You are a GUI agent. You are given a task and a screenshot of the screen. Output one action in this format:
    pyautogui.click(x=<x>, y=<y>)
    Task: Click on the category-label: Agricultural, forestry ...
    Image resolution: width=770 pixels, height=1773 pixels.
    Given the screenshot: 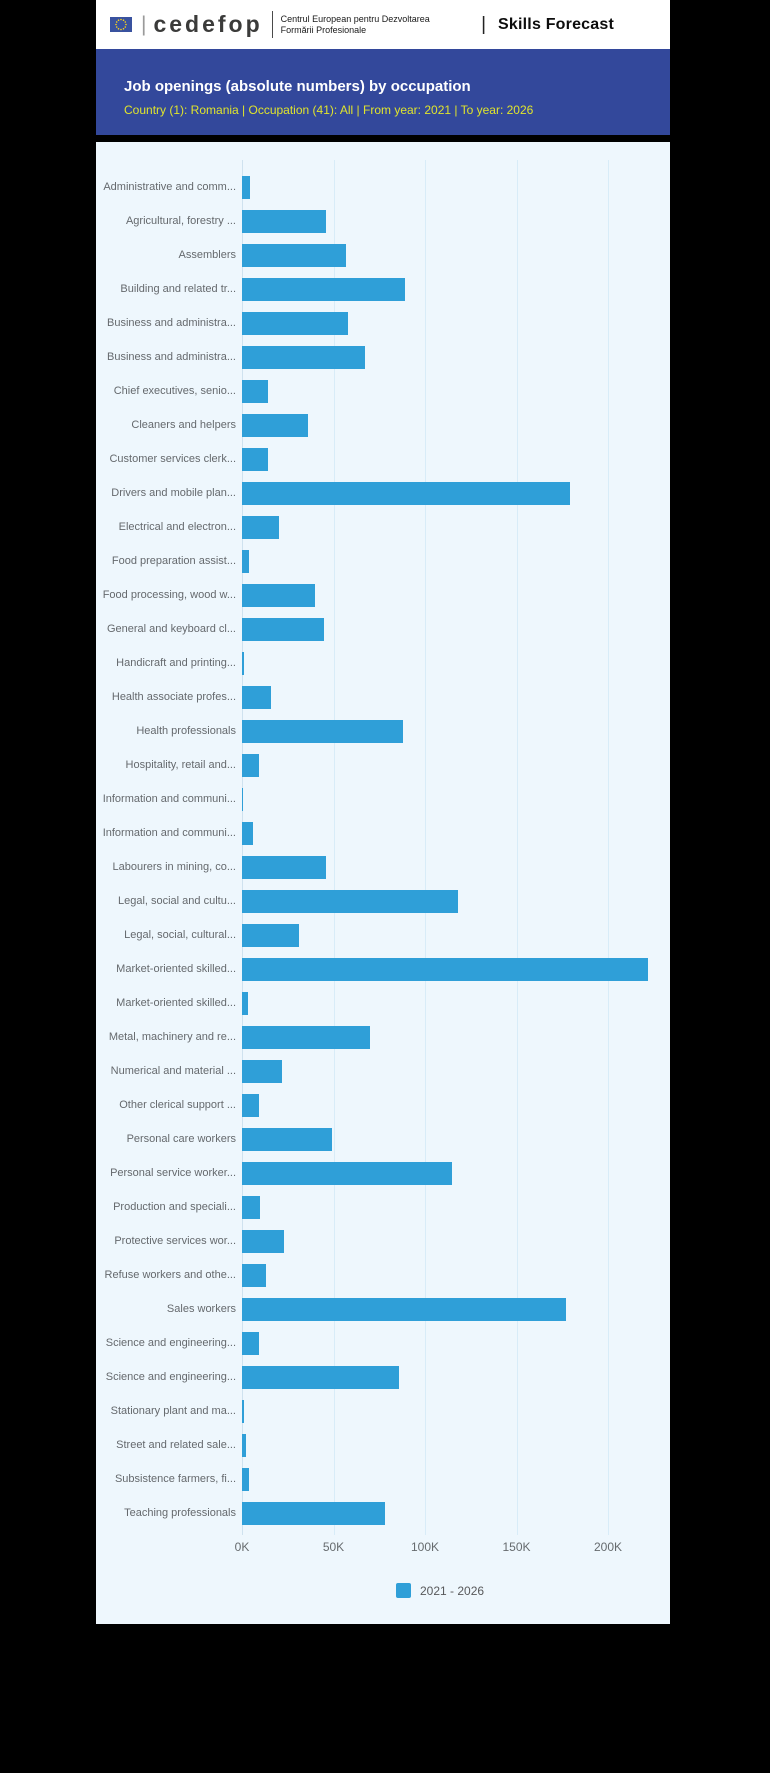 What is the action you would take?
    pyautogui.click(x=180, y=221)
    